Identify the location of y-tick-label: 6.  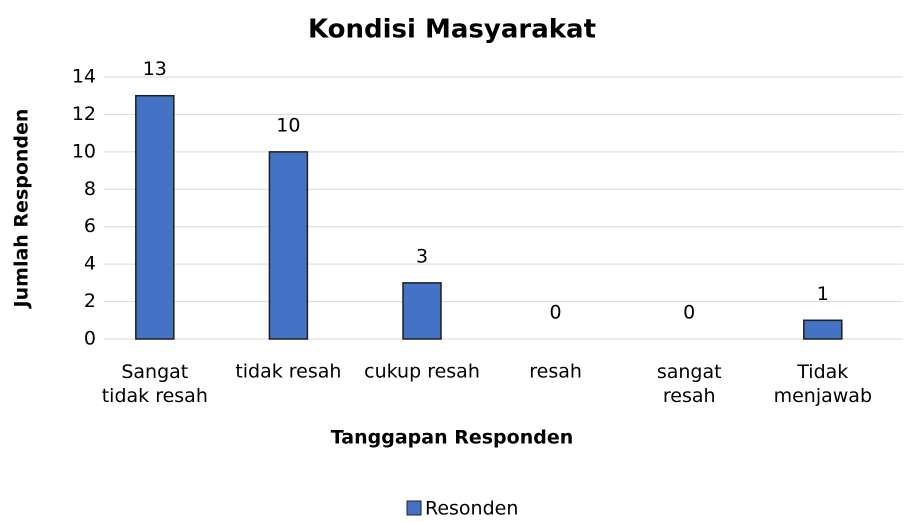
(90, 226).